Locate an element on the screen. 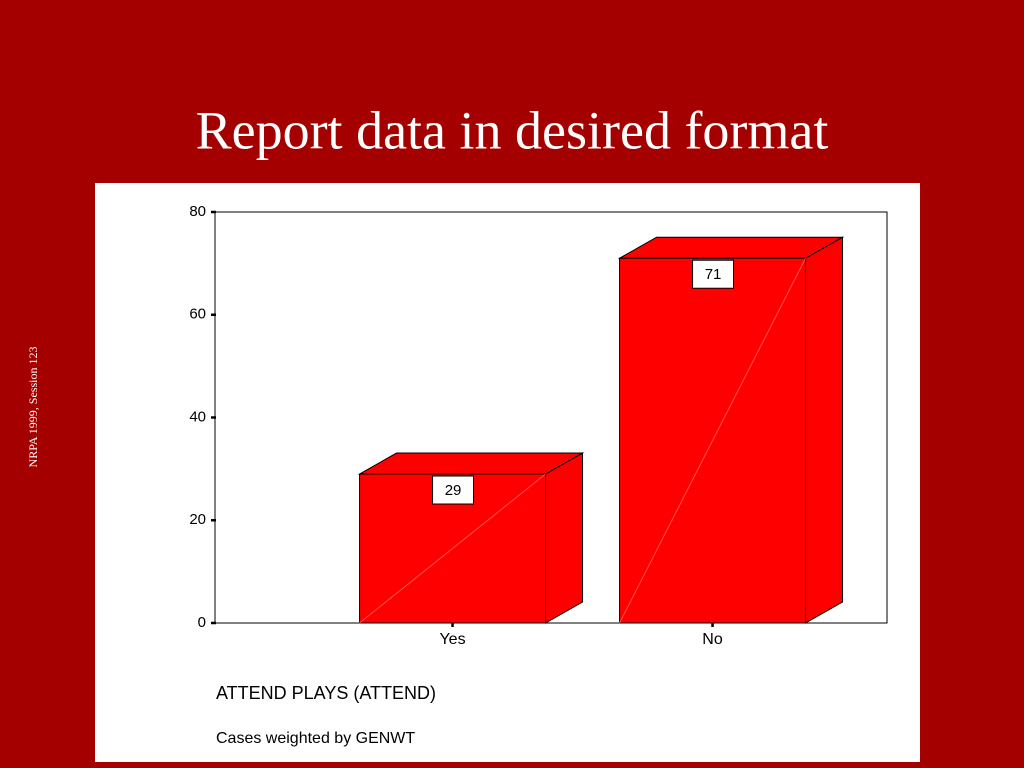 The width and height of the screenshot is (1024, 768). y-tick-label: 20 is located at coordinates (197, 519).